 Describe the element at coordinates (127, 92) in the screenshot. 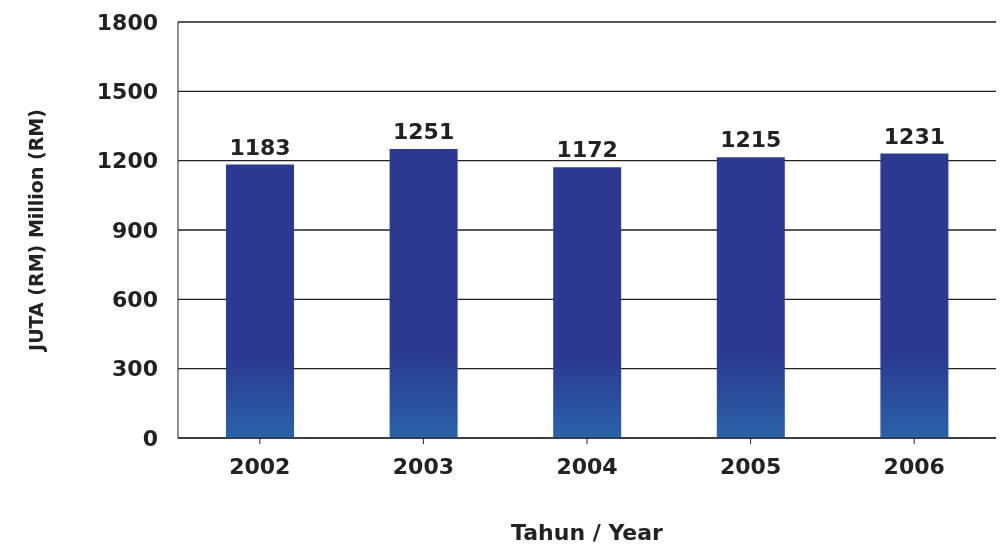

I see `y-tick-label: 1500` at that location.